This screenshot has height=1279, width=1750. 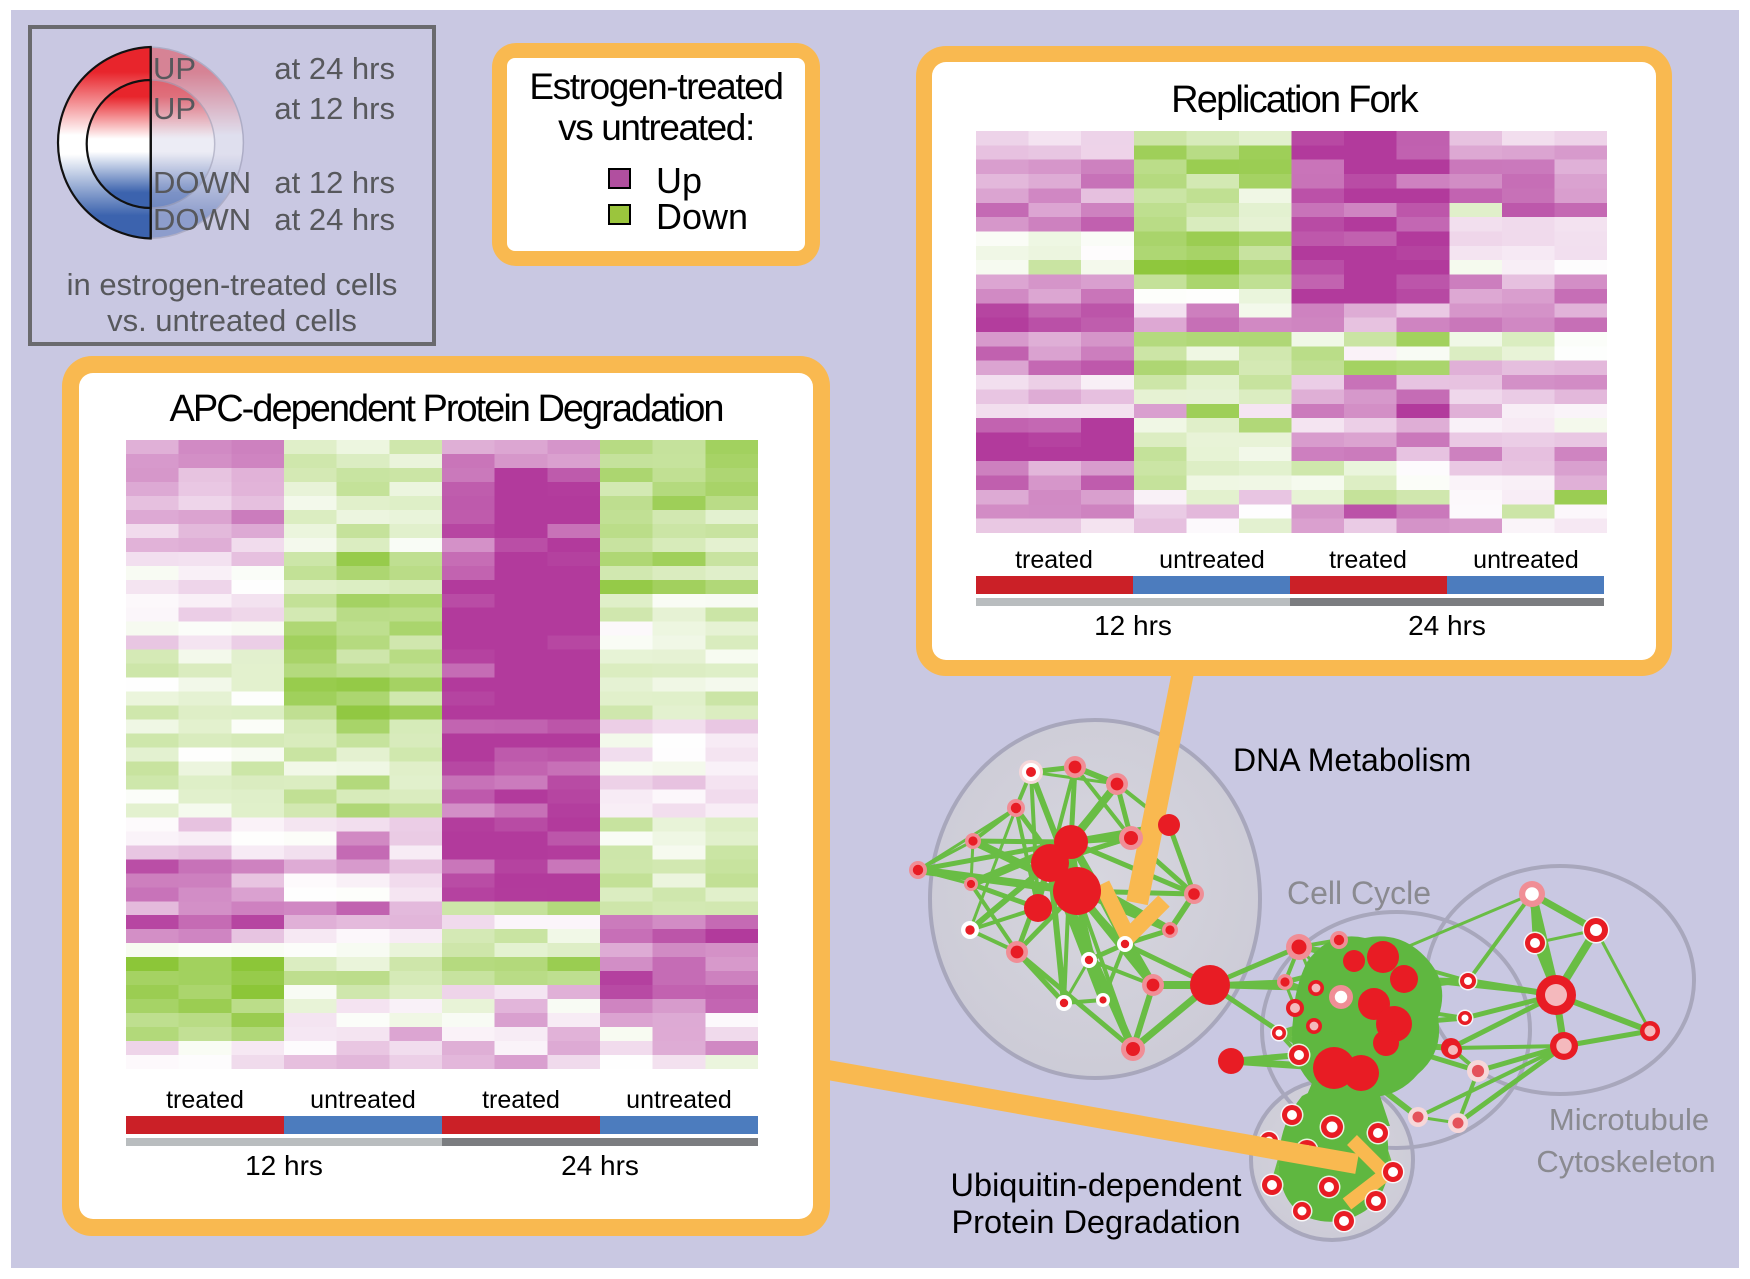 I want to click on svg-text: Protein Degradation, so click(x=1095, y=1222).